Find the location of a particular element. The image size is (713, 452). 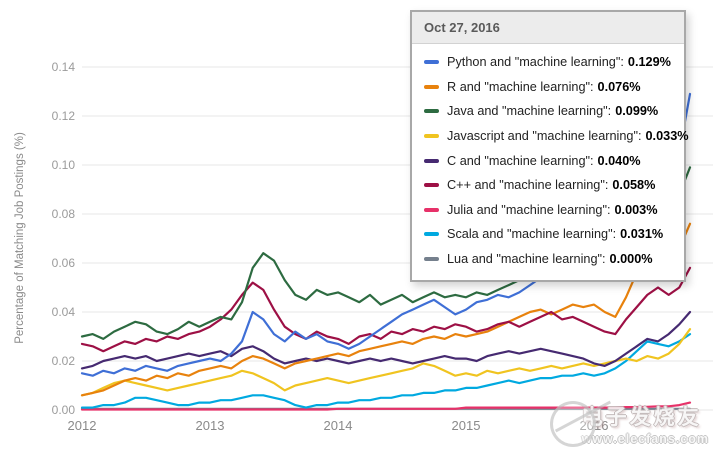

y-tick-label: 0.02 is located at coordinates (64, 361).